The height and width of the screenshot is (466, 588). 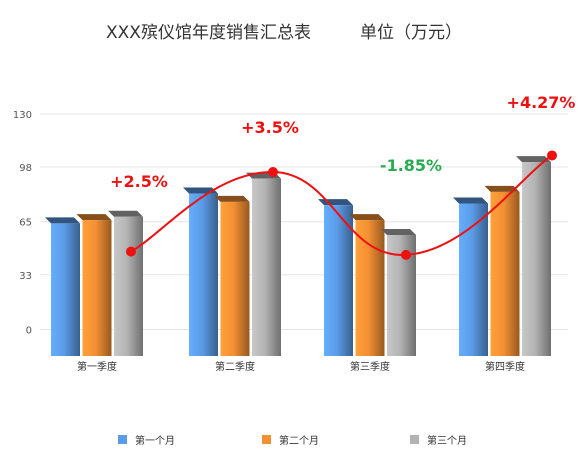 I want to click on change-label: -1.85%, so click(x=411, y=165).